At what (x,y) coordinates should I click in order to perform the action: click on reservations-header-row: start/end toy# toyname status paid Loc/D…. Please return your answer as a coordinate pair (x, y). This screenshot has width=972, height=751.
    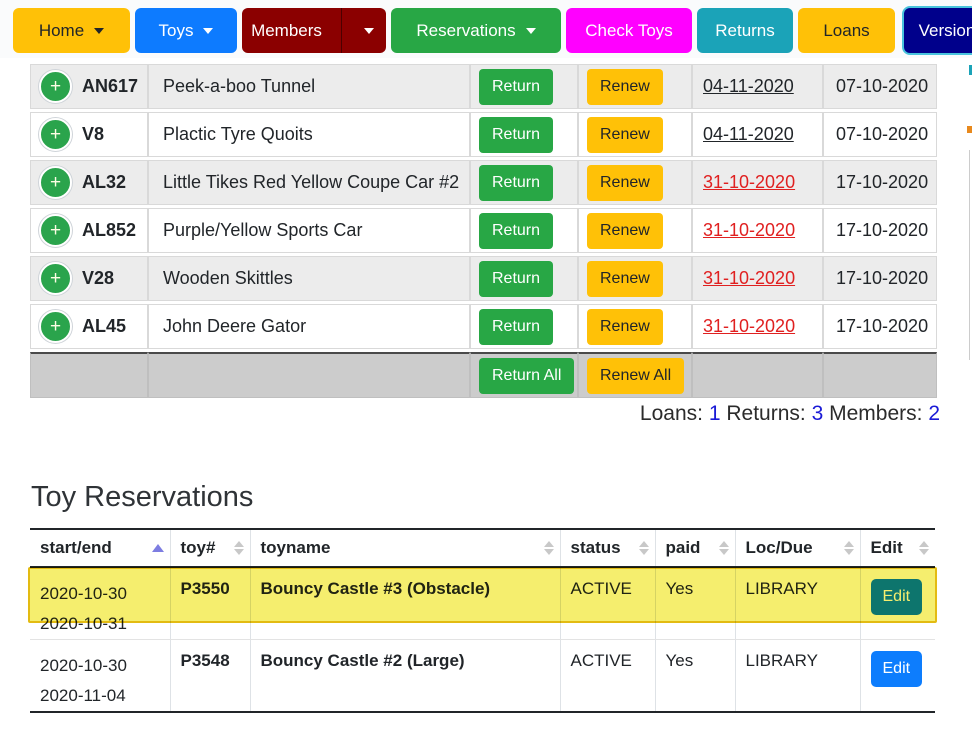
    Looking at the image, I should click on (482, 548).